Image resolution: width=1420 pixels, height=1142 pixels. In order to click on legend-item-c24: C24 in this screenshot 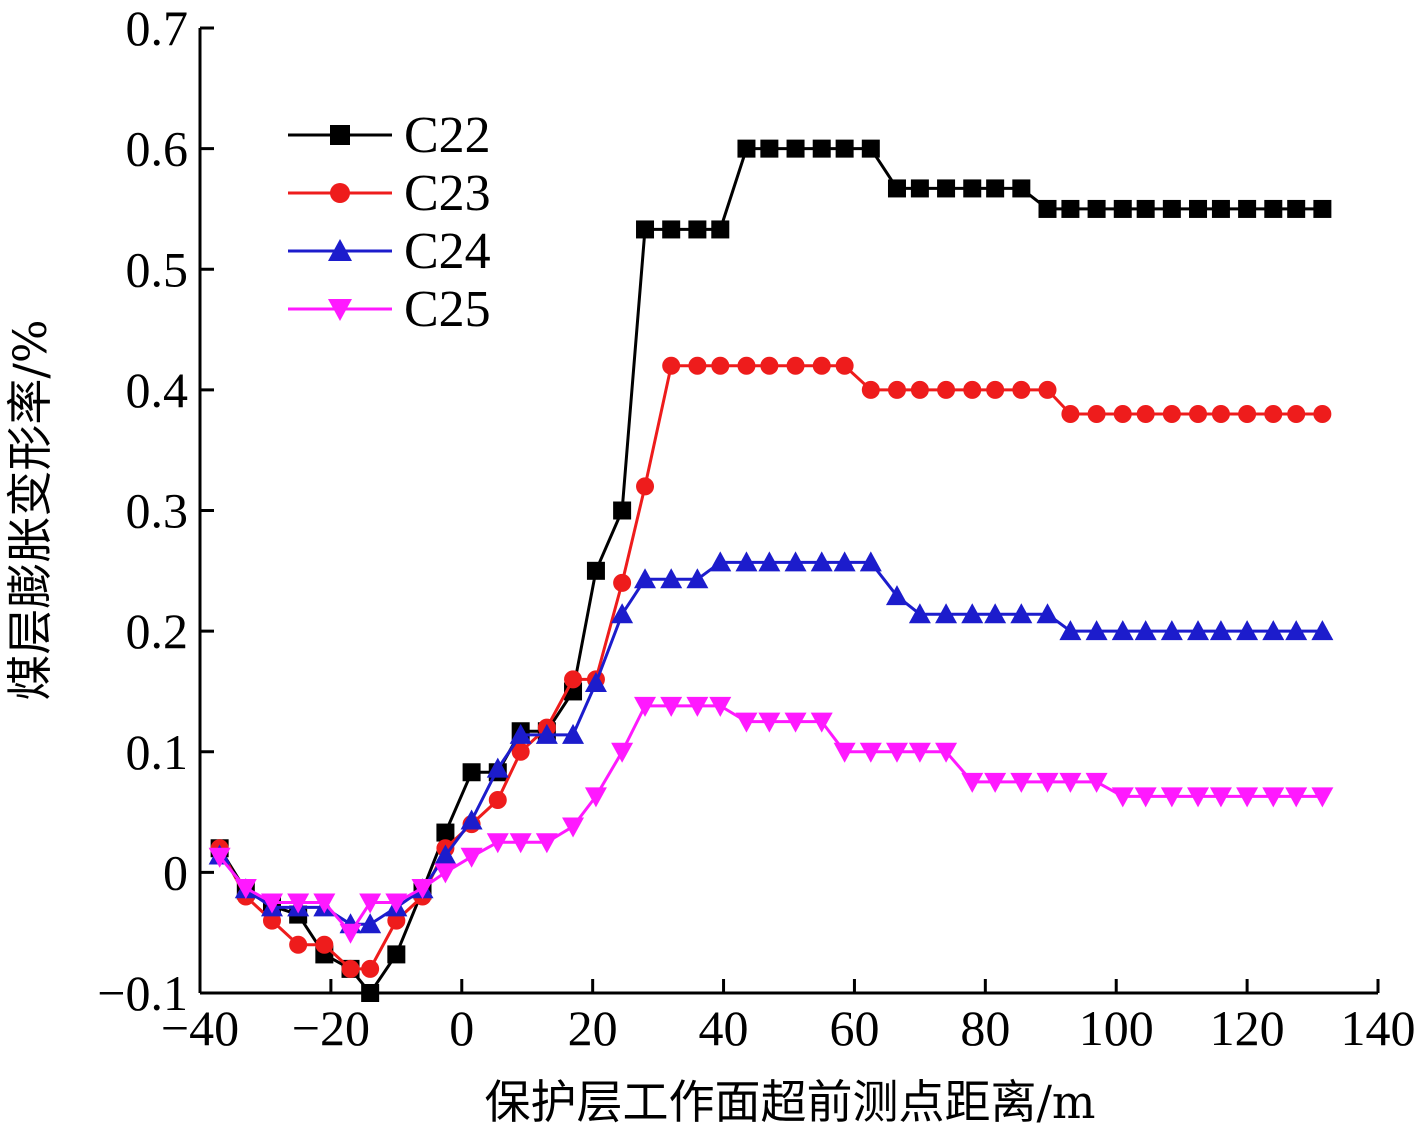, I will do `click(389, 251)`.